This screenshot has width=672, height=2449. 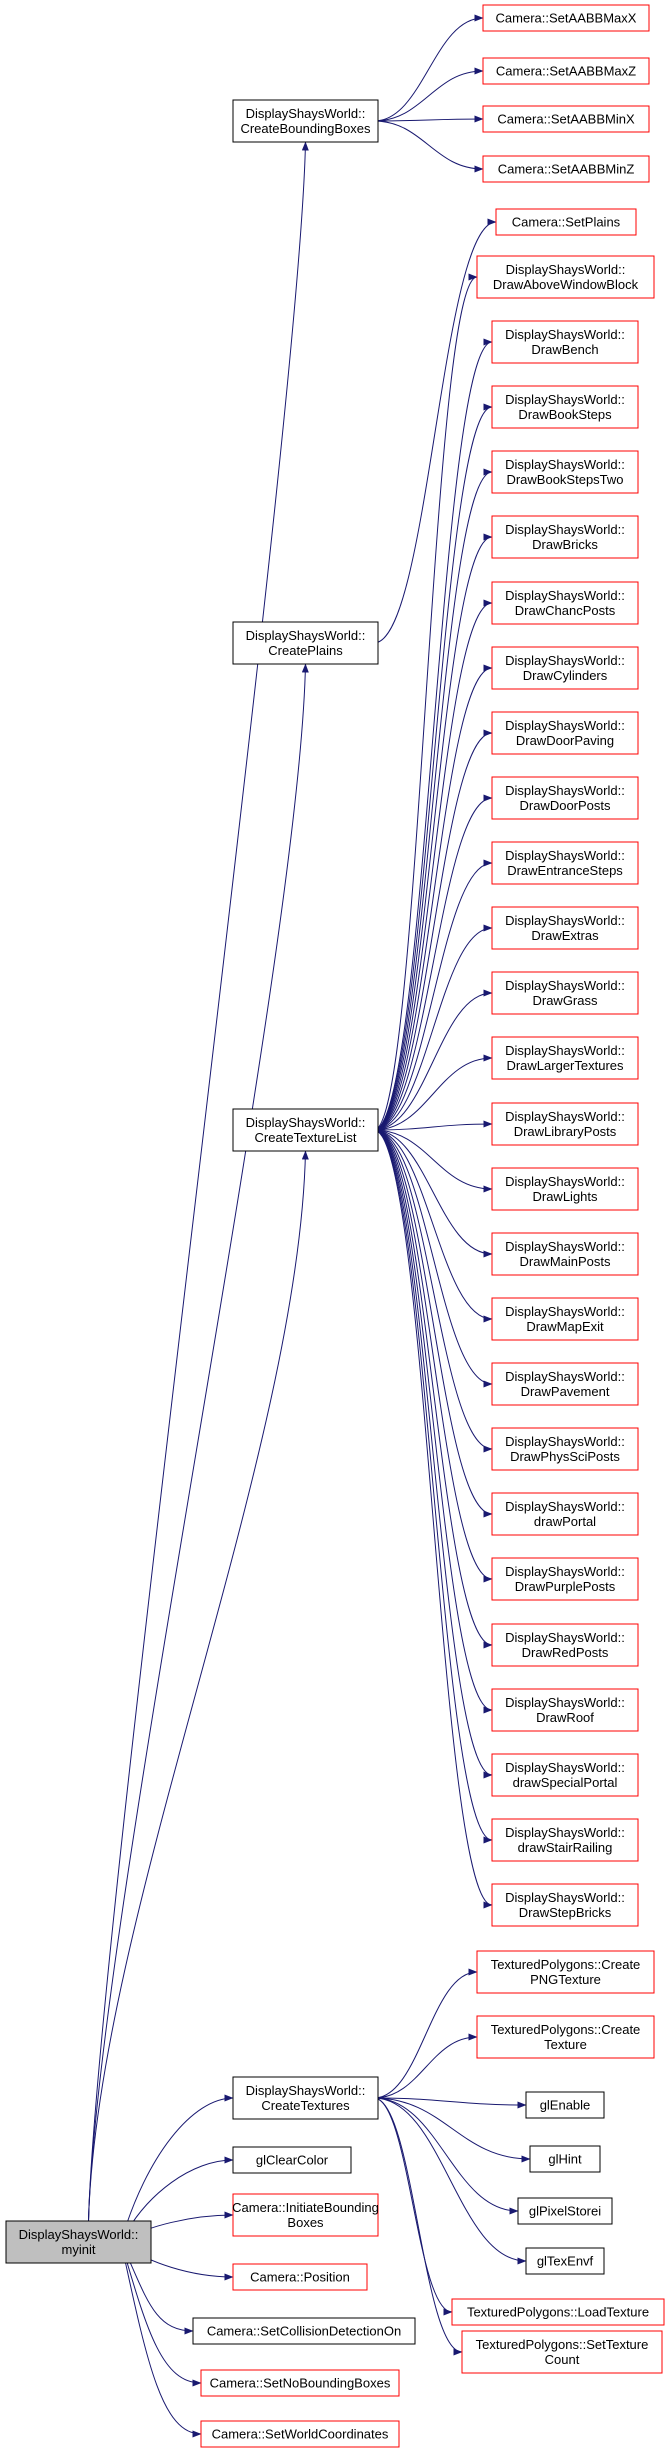 I want to click on node-draw-cylinders: DisplayShaysWorld::DrawCylinders, so click(x=565, y=668).